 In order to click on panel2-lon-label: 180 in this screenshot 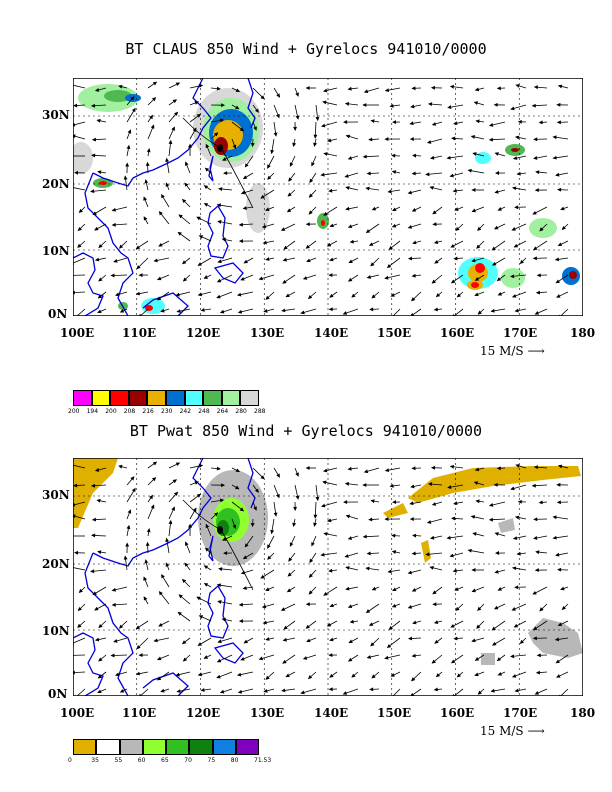, I will do `click(583, 713)`.